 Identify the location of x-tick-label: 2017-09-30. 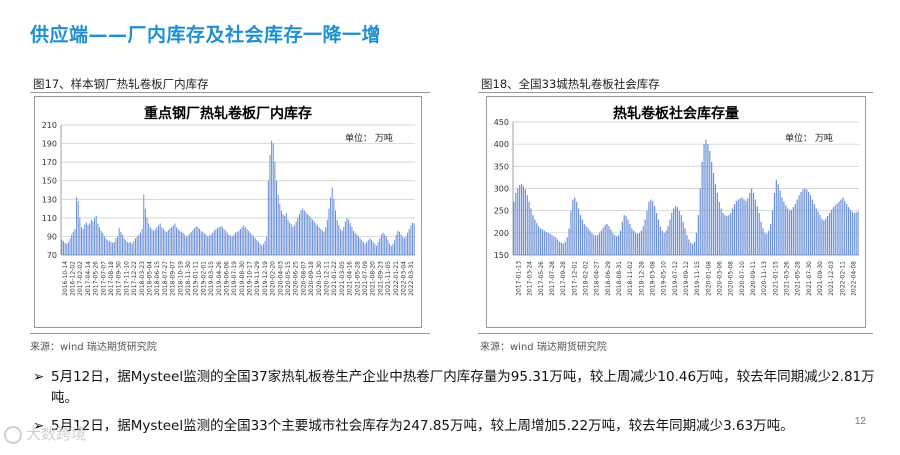
(119, 278).